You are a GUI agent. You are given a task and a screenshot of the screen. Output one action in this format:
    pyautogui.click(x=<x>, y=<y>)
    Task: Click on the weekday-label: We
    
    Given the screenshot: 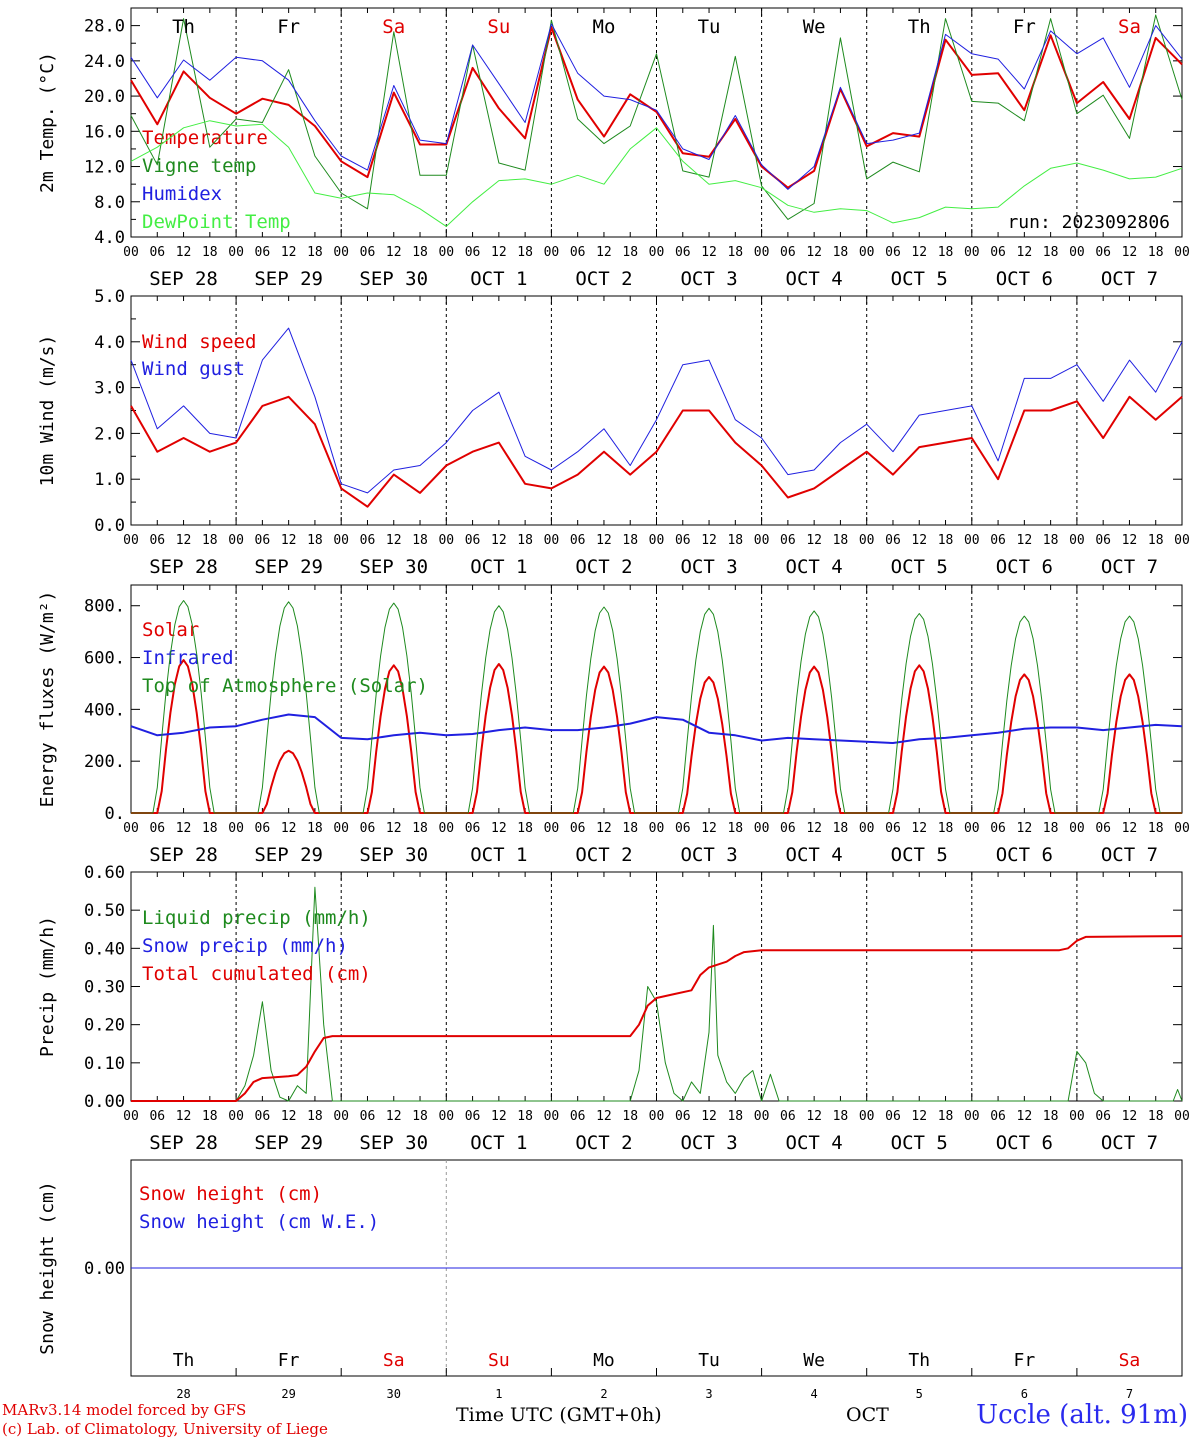 What is the action you would take?
    pyautogui.click(x=814, y=27)
    